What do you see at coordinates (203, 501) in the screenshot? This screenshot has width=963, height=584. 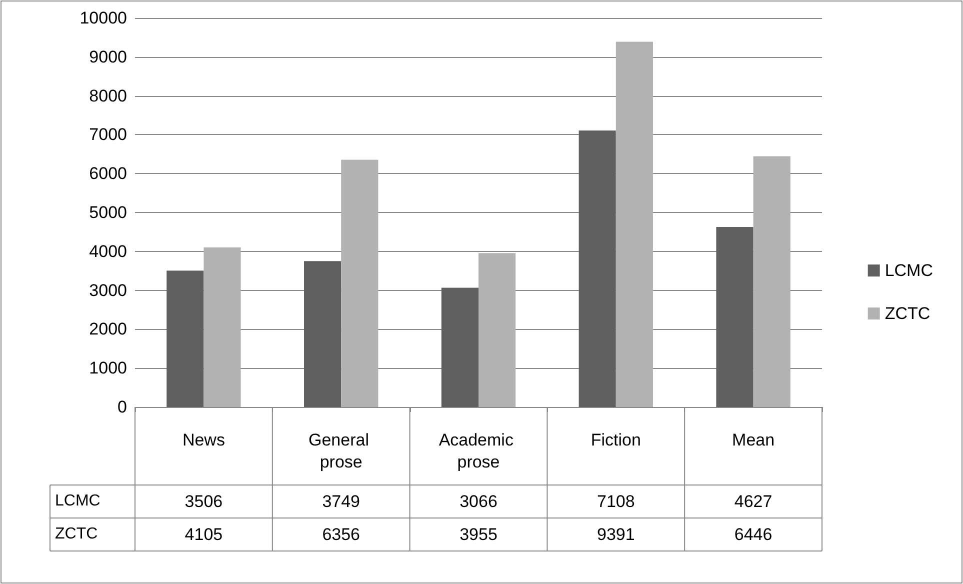 I see `data-label: 3506` at bounding box center [203, 501].